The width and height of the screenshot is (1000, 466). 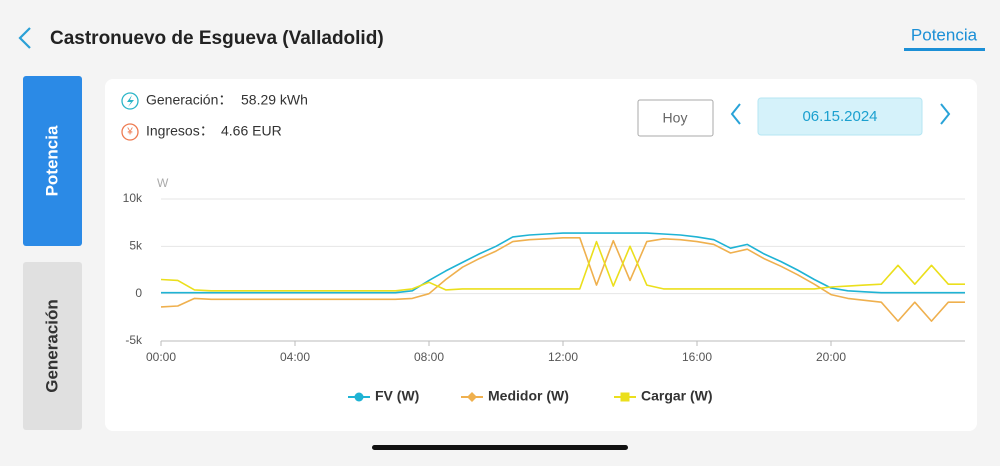 What do you see at coordinates (251, 131) in the screenshot?
I see `summary-value: 4.66 EUR` at bounding box center [251, 131].